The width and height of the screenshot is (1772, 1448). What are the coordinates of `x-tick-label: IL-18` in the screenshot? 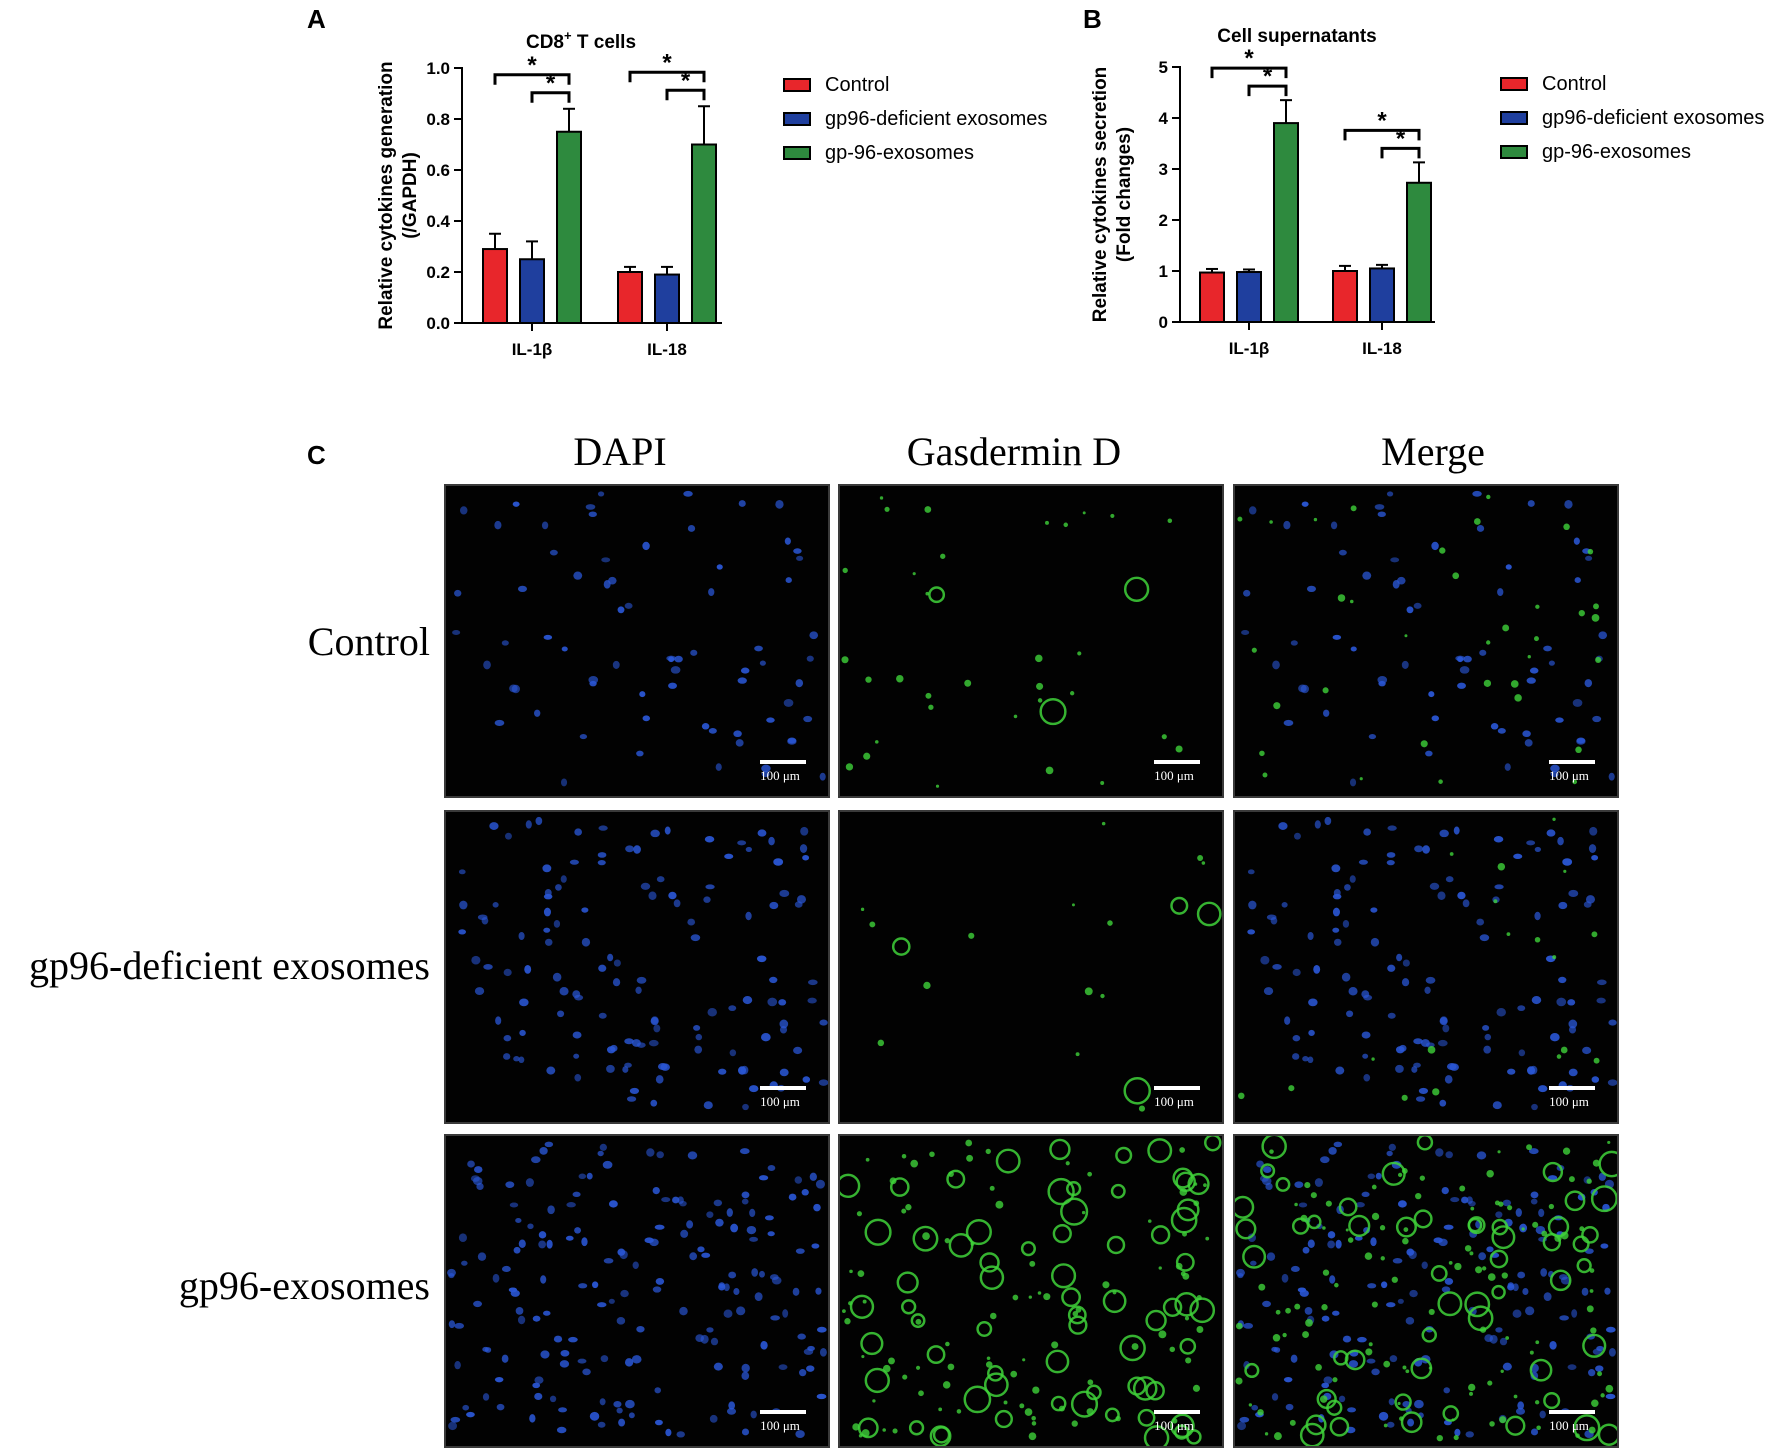 It's located at (667, 349).